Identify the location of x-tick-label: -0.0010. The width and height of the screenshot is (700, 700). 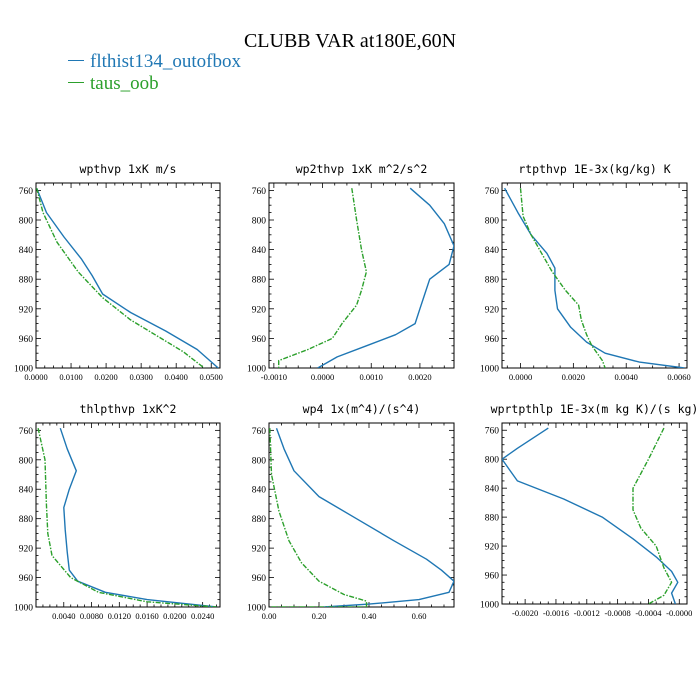
(274, 377).